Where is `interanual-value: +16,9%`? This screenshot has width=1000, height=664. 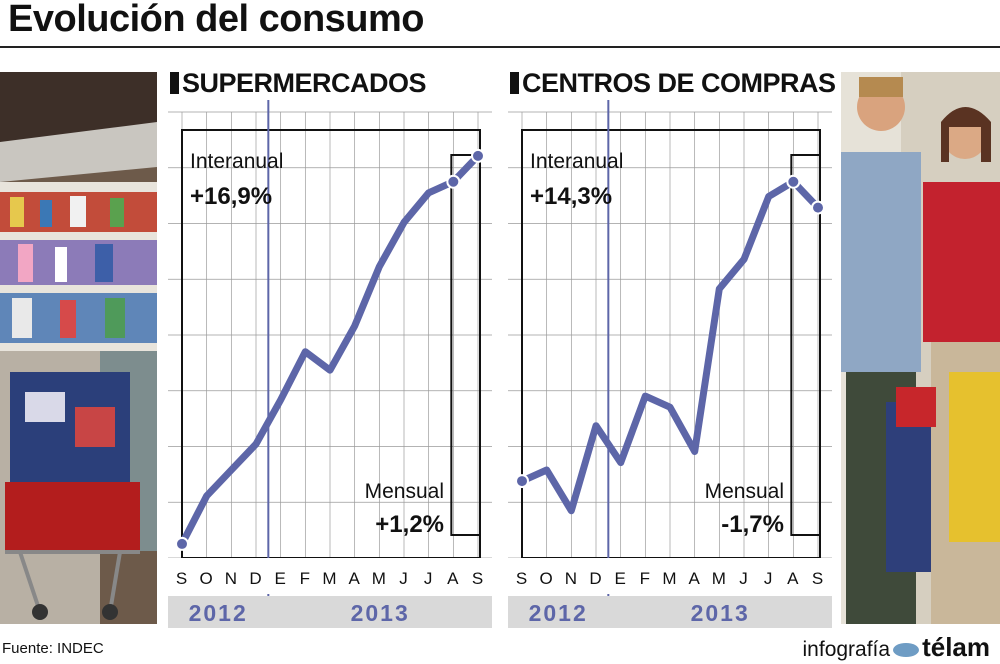
interanual-value: +16,9% is located at coordinates (231, 196).